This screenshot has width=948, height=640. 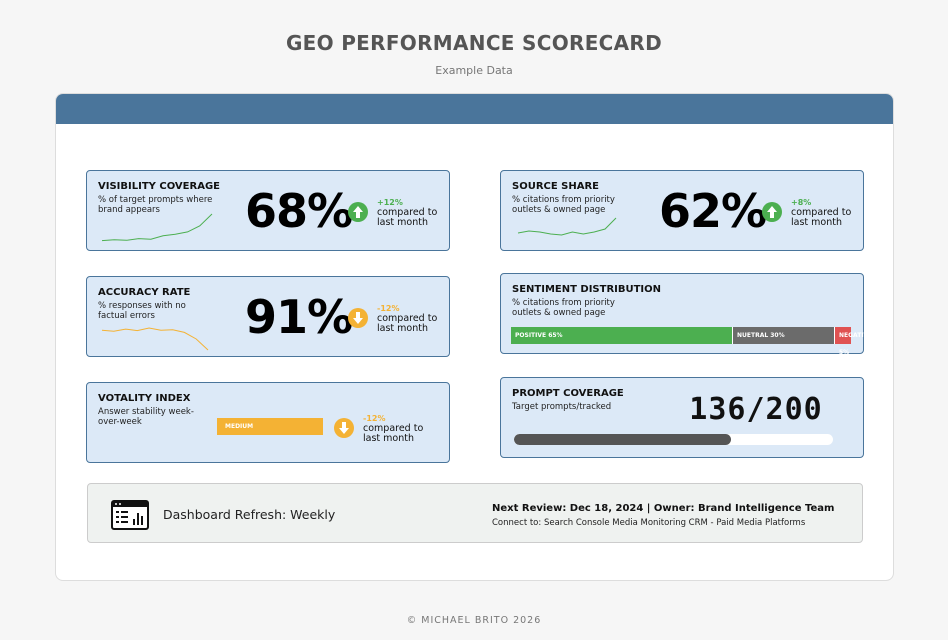 I want to click on dashboard-icon, so click(x=130, y=515).